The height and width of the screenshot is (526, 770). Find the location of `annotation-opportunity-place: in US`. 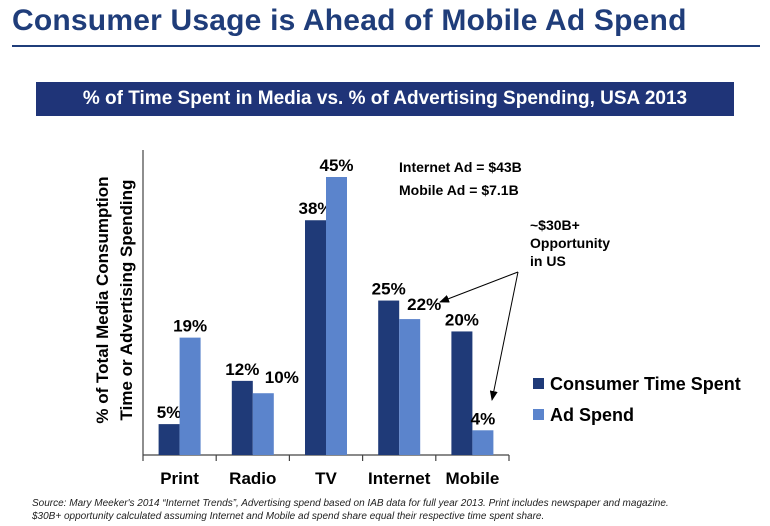

annotation-opportunity-place: in US is located at coordinates (548, 261).